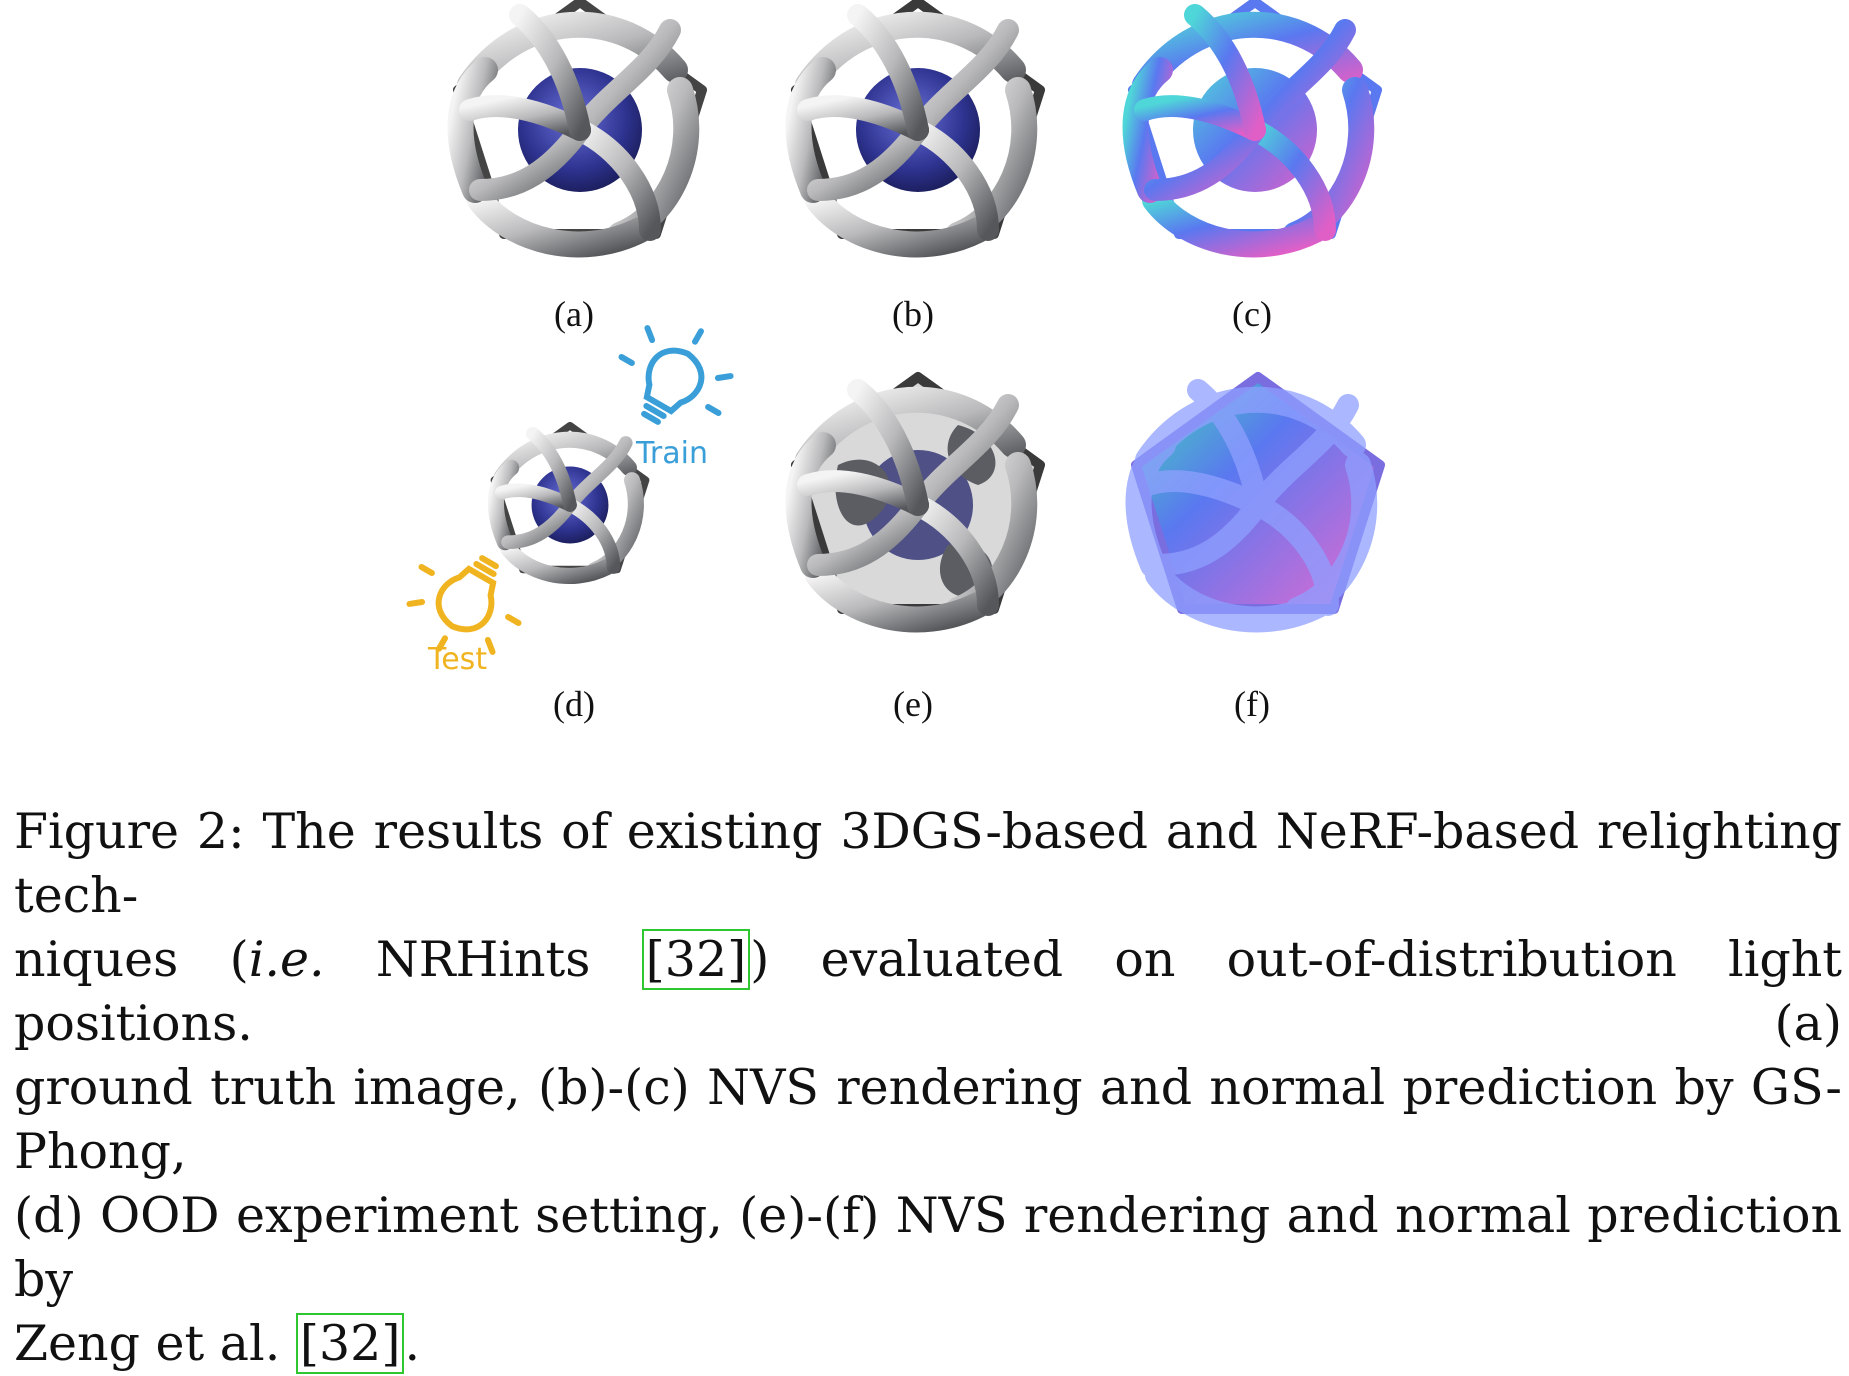  I want to click on caption-text: niques (, so click(131, 959).